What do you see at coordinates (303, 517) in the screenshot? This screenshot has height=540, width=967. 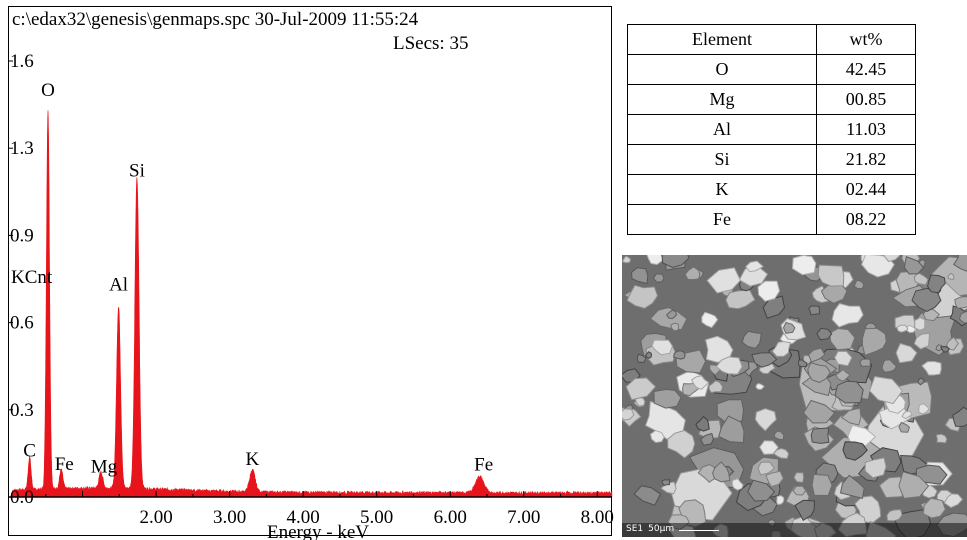 I see `x-tick-label: 4.00` at bounding box center [303, 517].